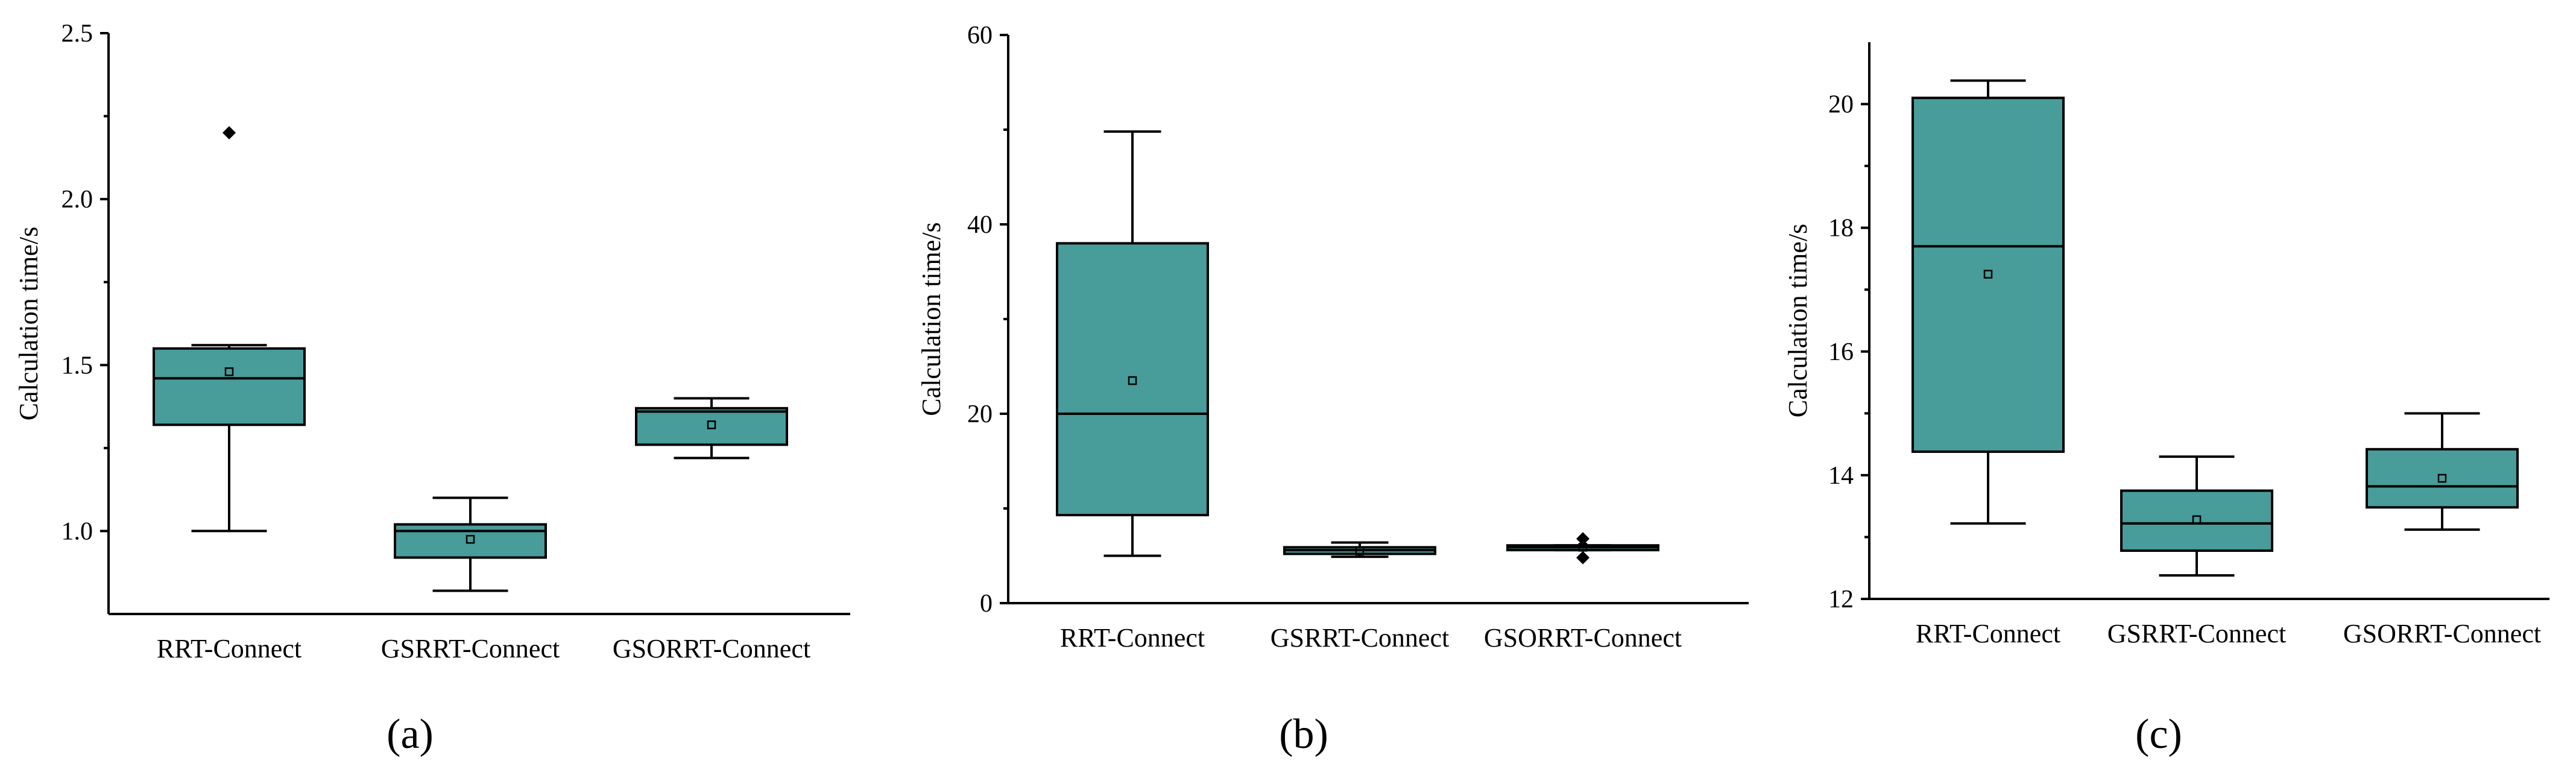  What do you see at coordinates (1841, 228) in the screenshot?
I see `y-tick-label: 18` at bounding box center [1841, 228].